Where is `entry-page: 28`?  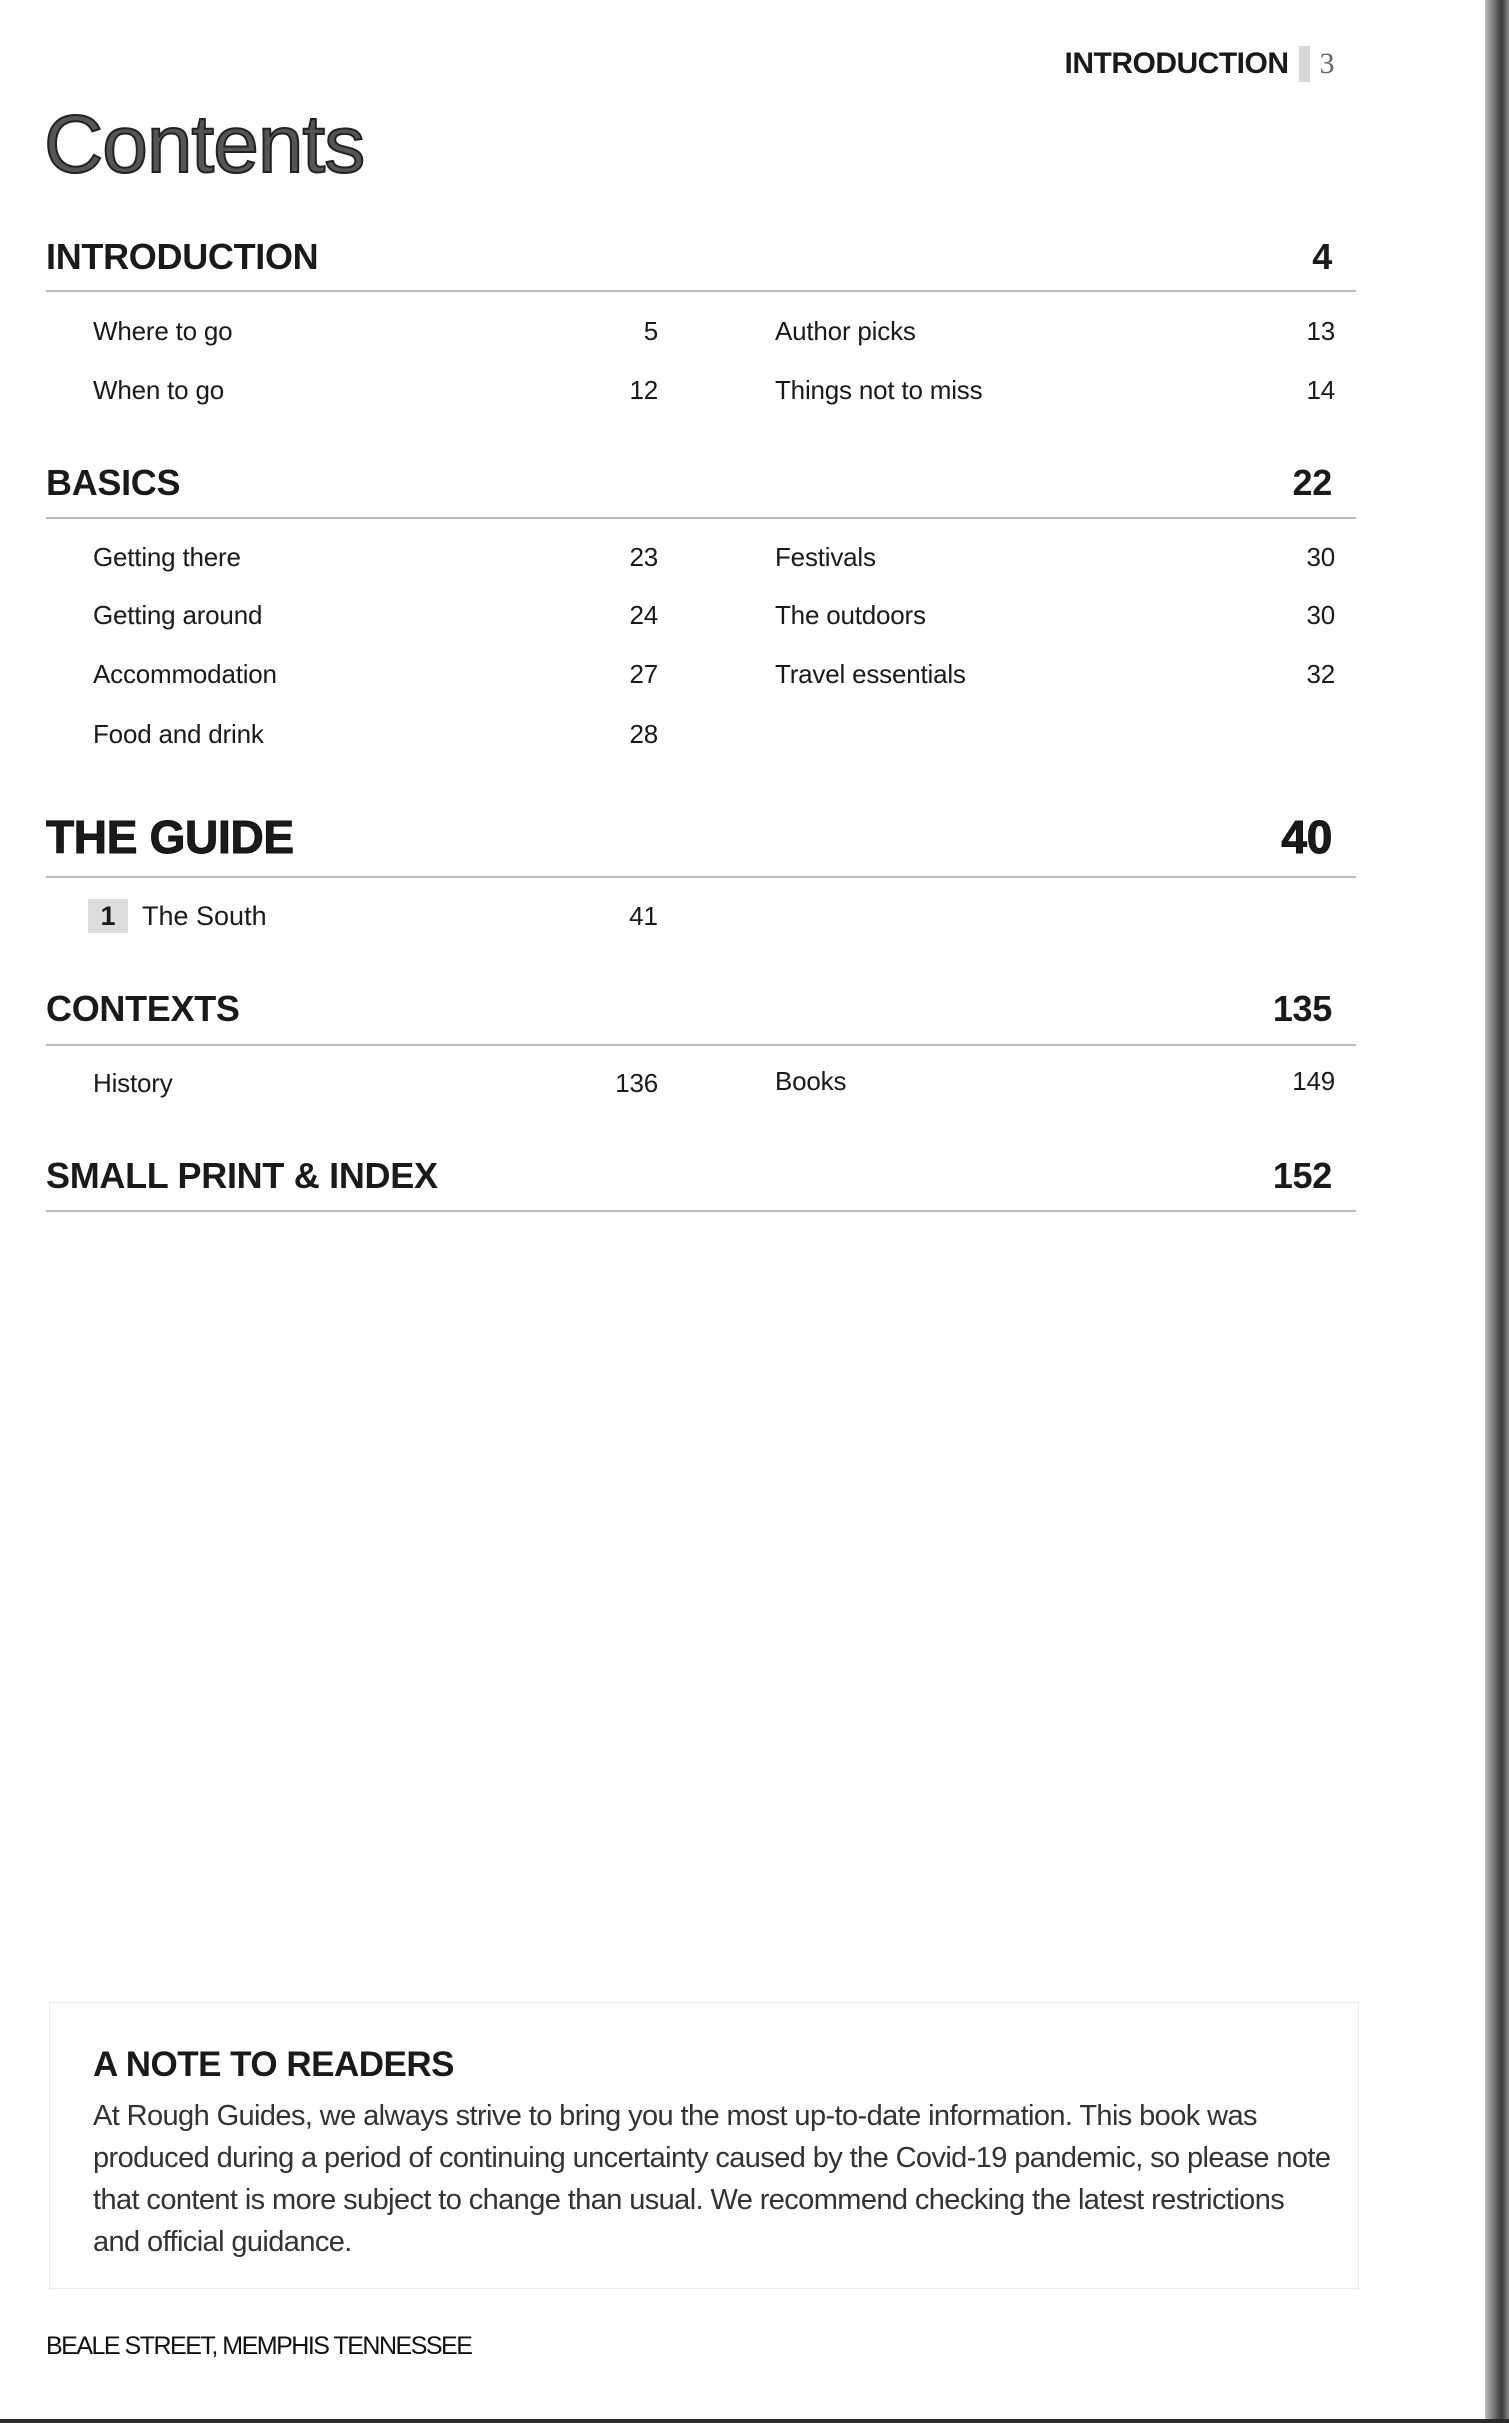
entry-page: 28 is located at coordinates (643, 734).